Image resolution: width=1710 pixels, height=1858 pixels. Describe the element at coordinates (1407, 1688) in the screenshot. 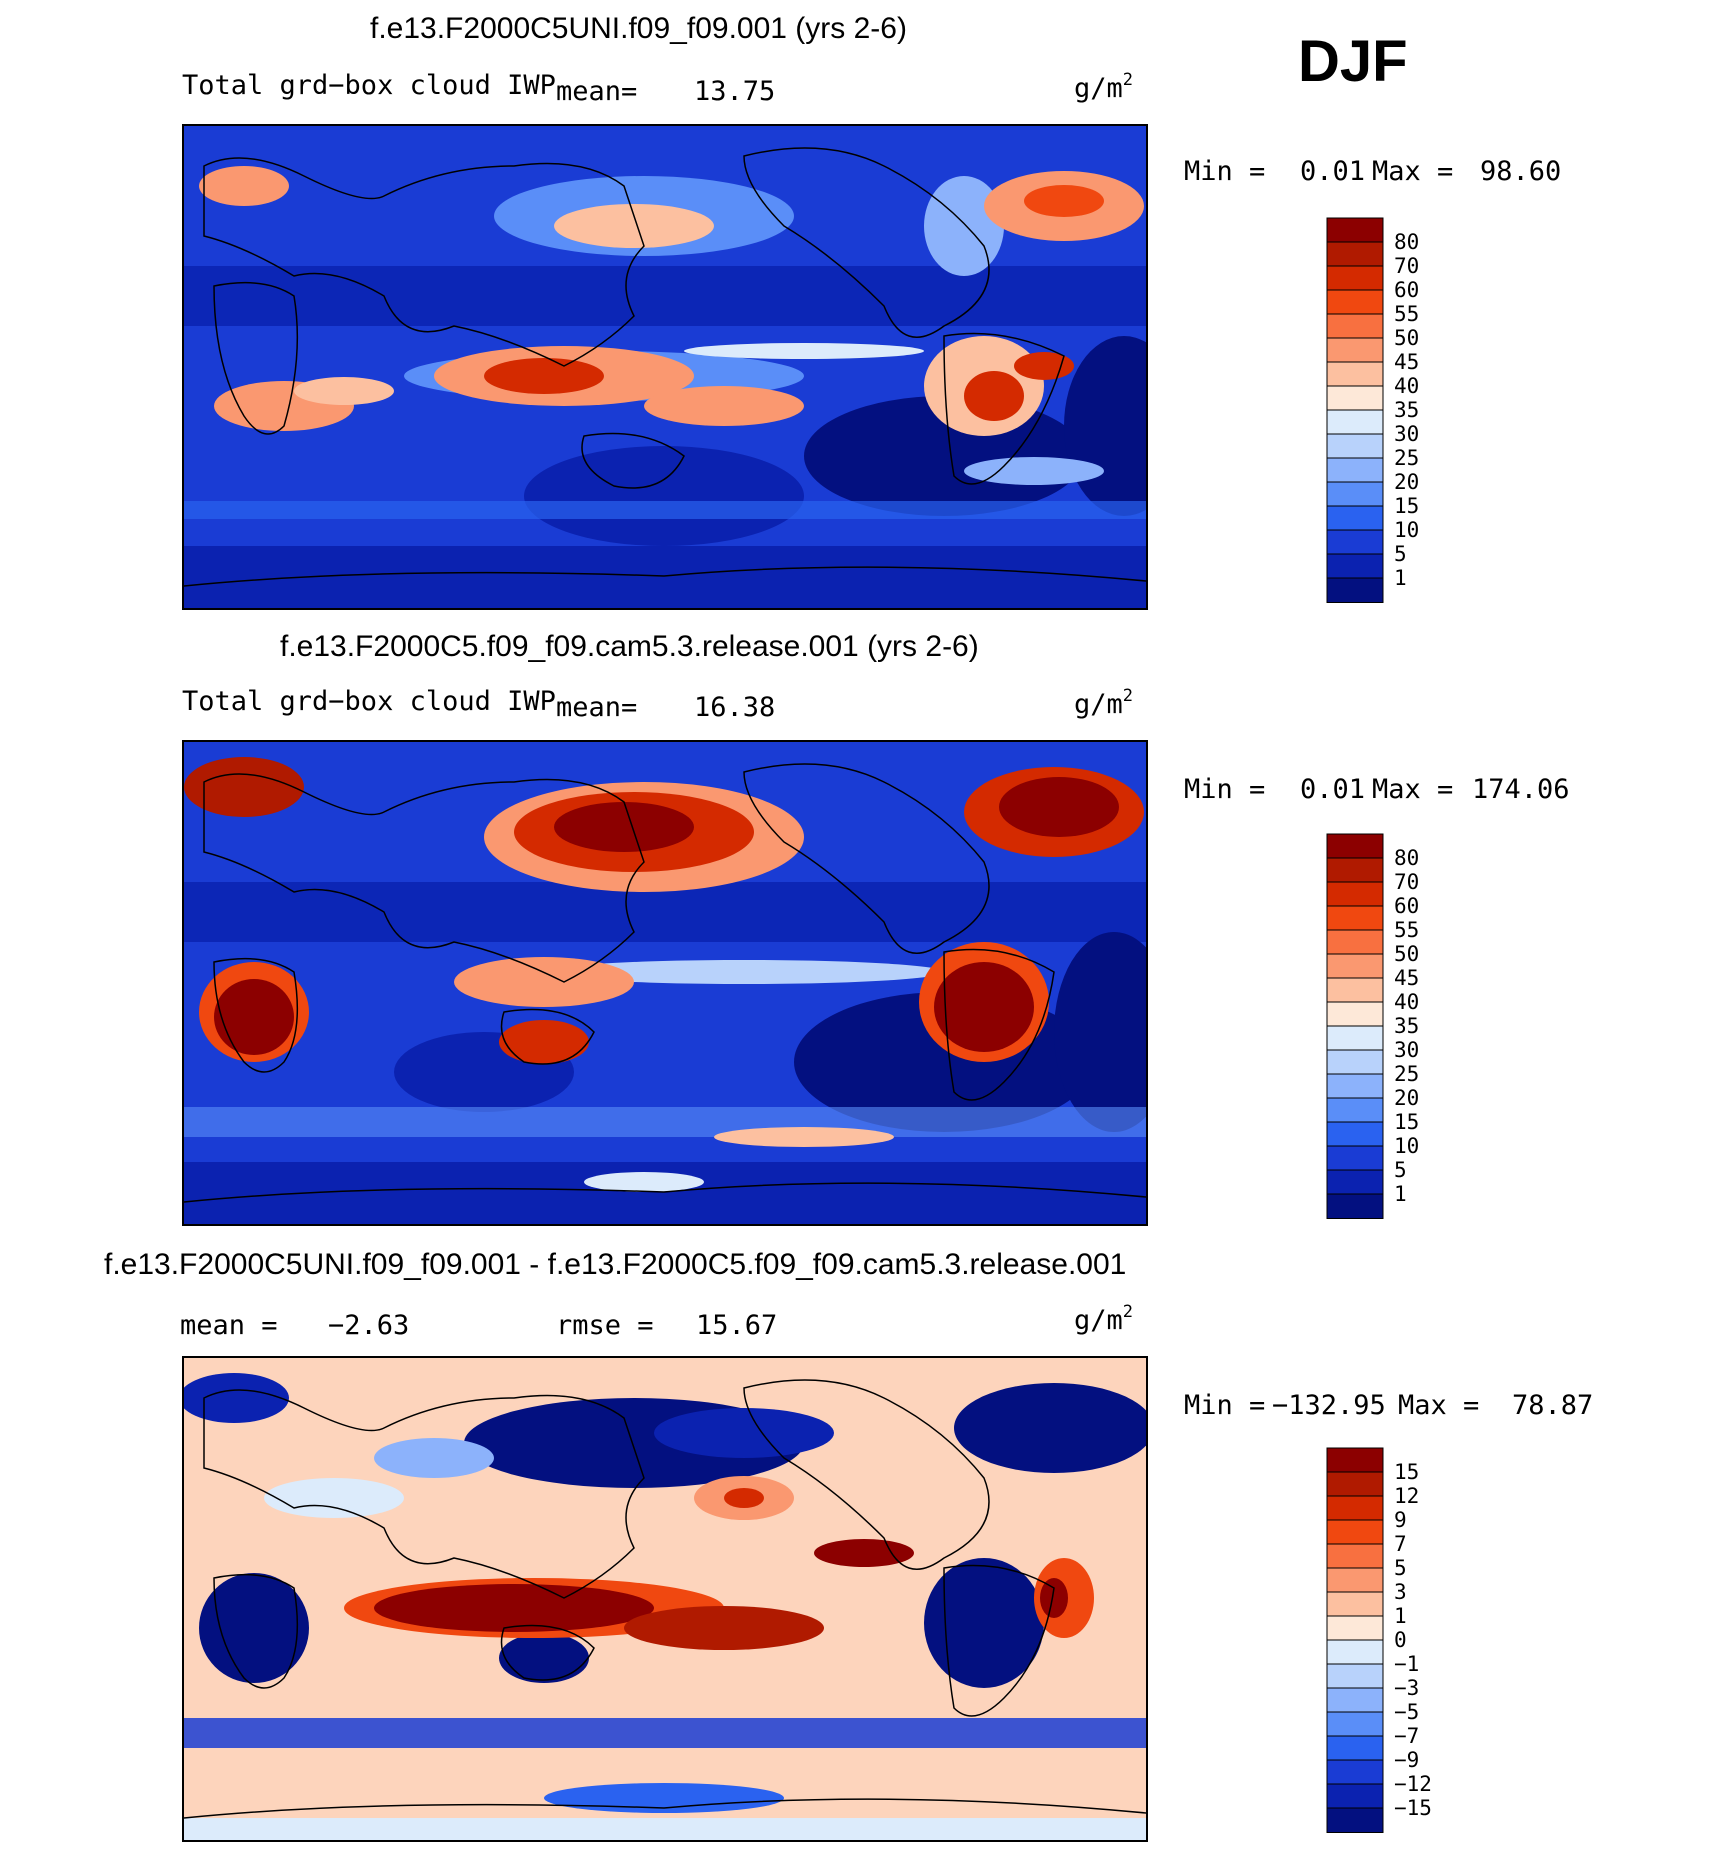

I see `colorbar-tick-label: −3` at that location.